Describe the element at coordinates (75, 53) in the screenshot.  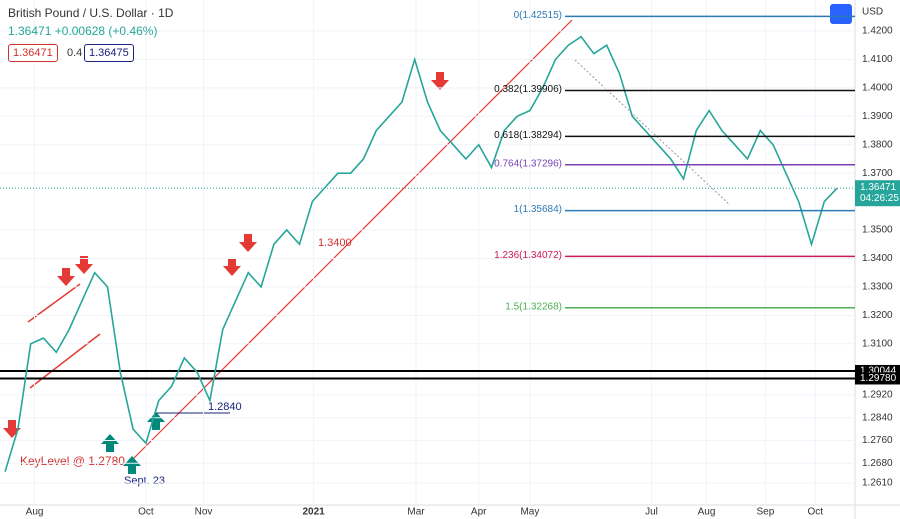
I see `spread: 0.4` at that location.